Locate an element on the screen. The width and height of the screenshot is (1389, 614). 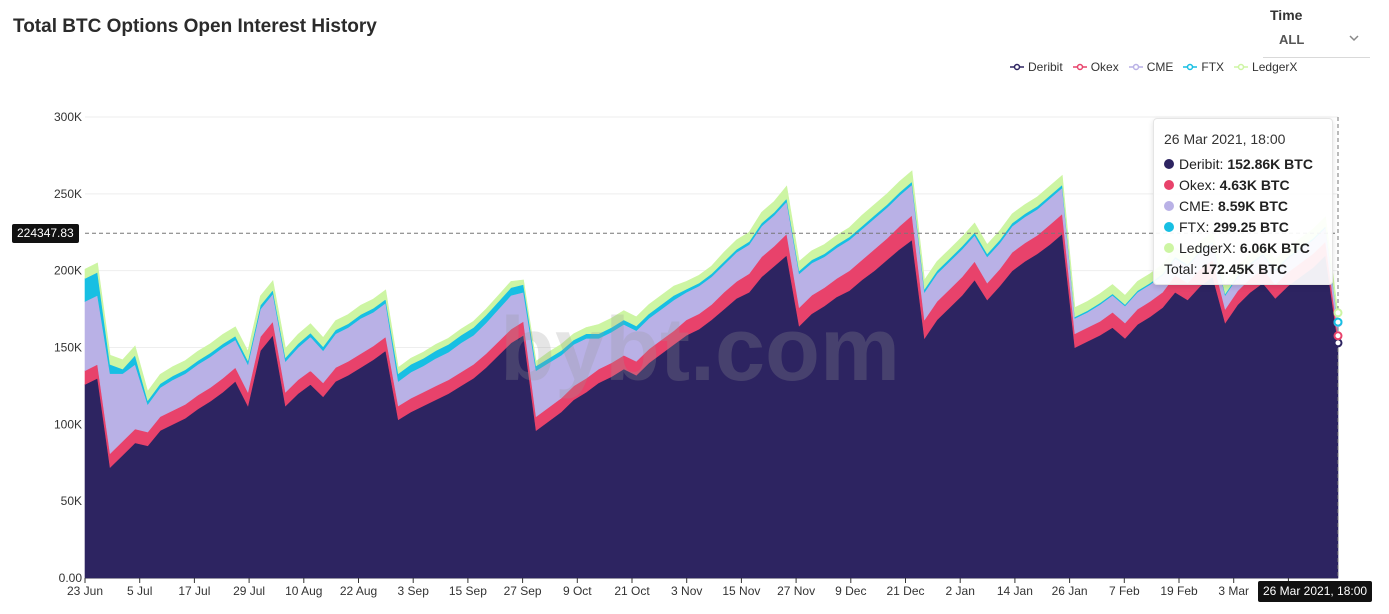
x-tick-label: 17 Jul is located at coordinates (194, 591).